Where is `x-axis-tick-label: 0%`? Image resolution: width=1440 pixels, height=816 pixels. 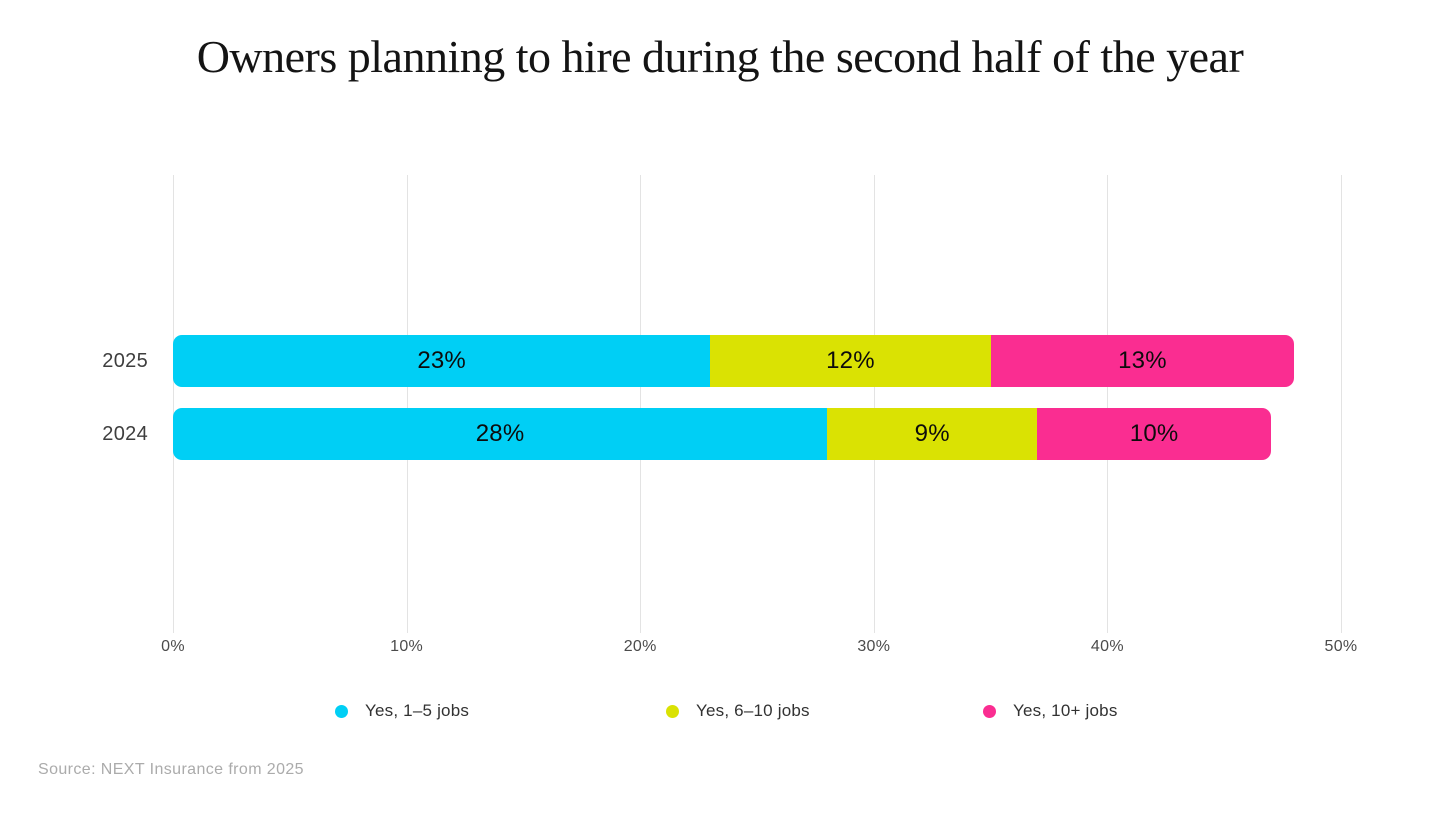 x-axis-tick-label: 0% is located at coordinates (173, 646).